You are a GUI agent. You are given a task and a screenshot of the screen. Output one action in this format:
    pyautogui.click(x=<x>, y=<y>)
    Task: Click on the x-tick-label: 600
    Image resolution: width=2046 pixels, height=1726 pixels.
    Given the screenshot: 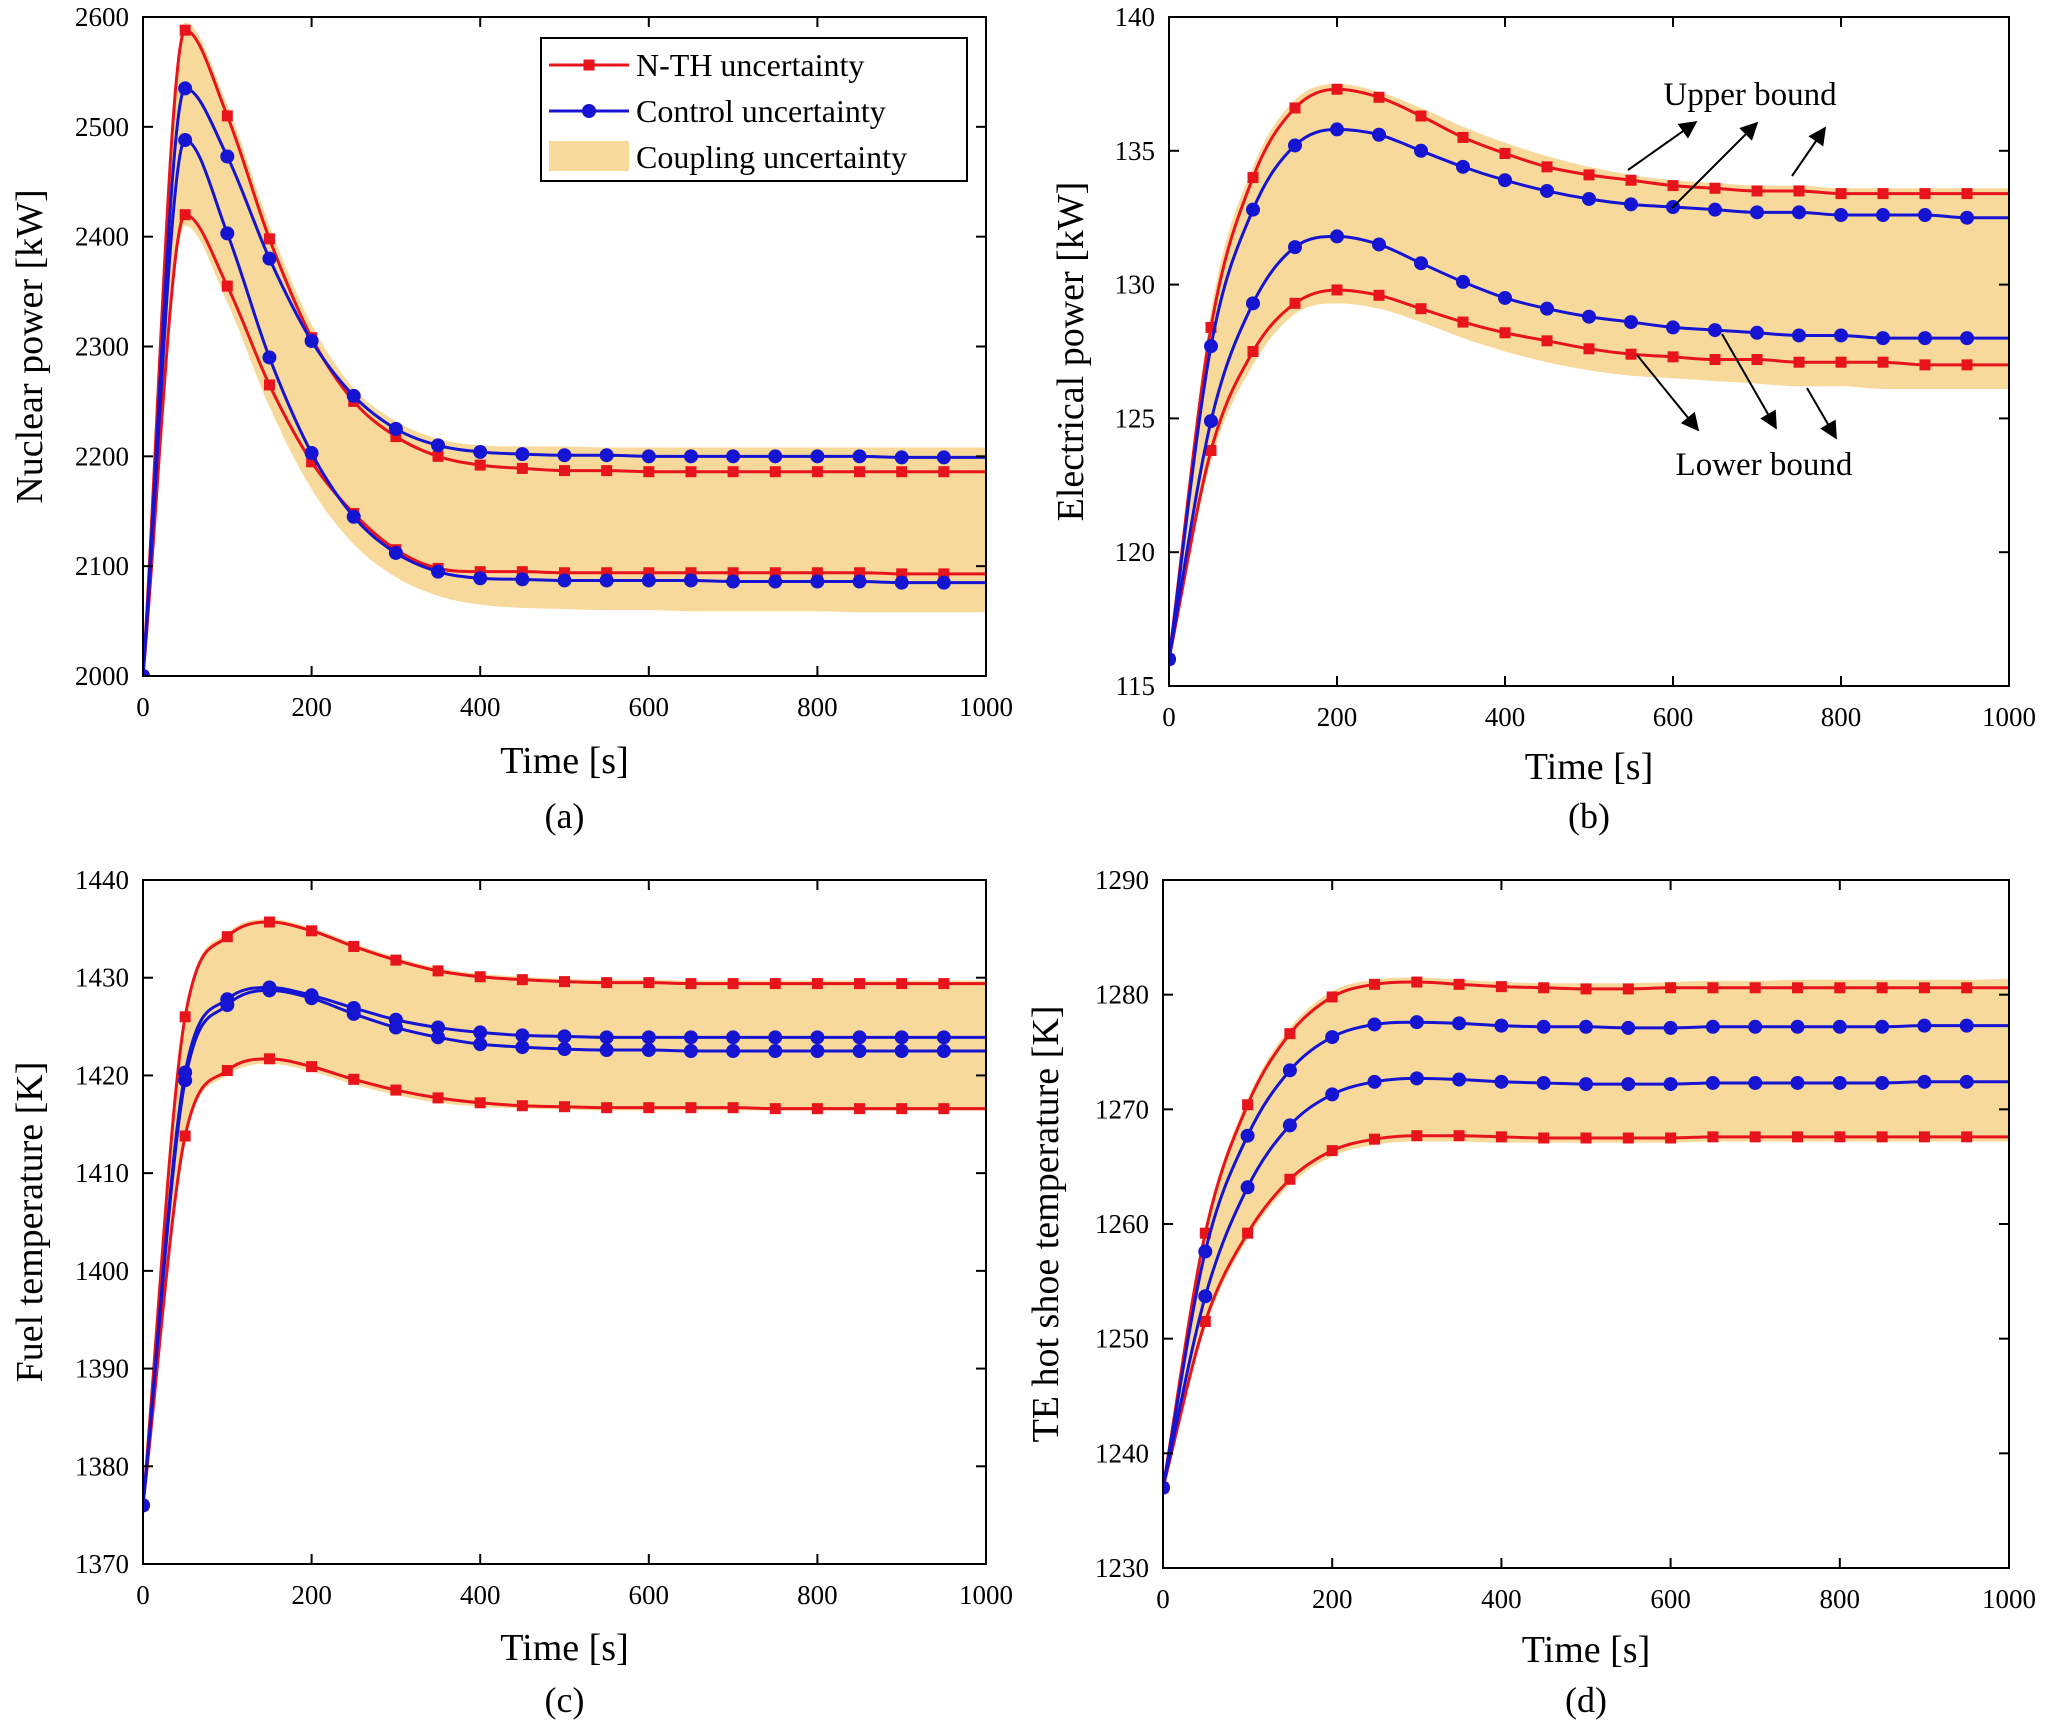 What is the action you would take?
    pyautogui.click(x=649, y=707)
    